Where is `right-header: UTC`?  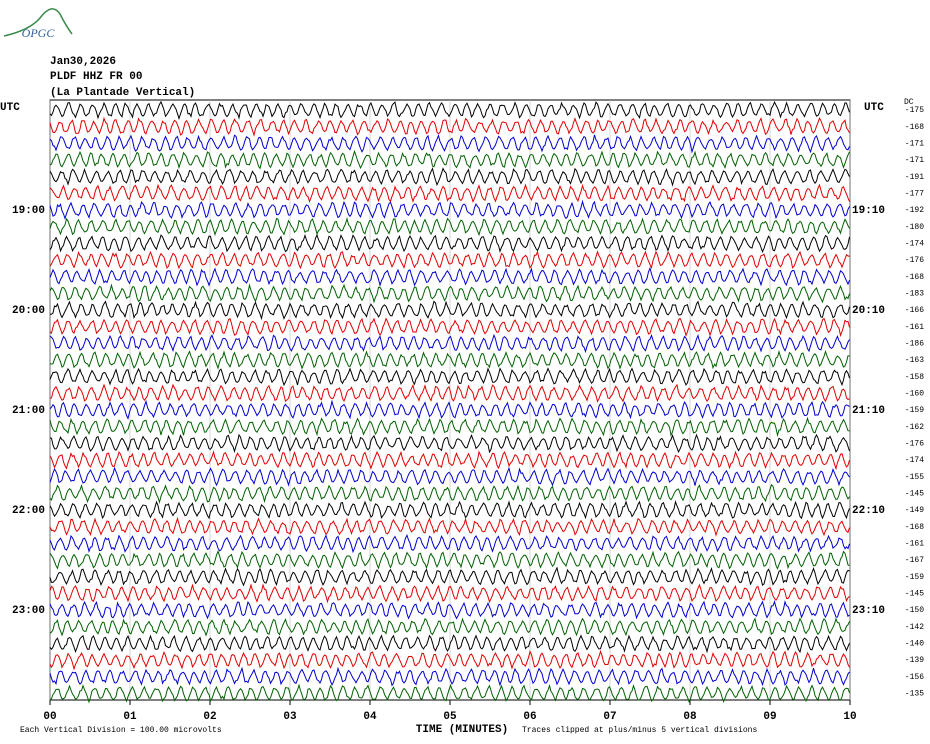 right-header: UTC is located at coordinates (874, 108).